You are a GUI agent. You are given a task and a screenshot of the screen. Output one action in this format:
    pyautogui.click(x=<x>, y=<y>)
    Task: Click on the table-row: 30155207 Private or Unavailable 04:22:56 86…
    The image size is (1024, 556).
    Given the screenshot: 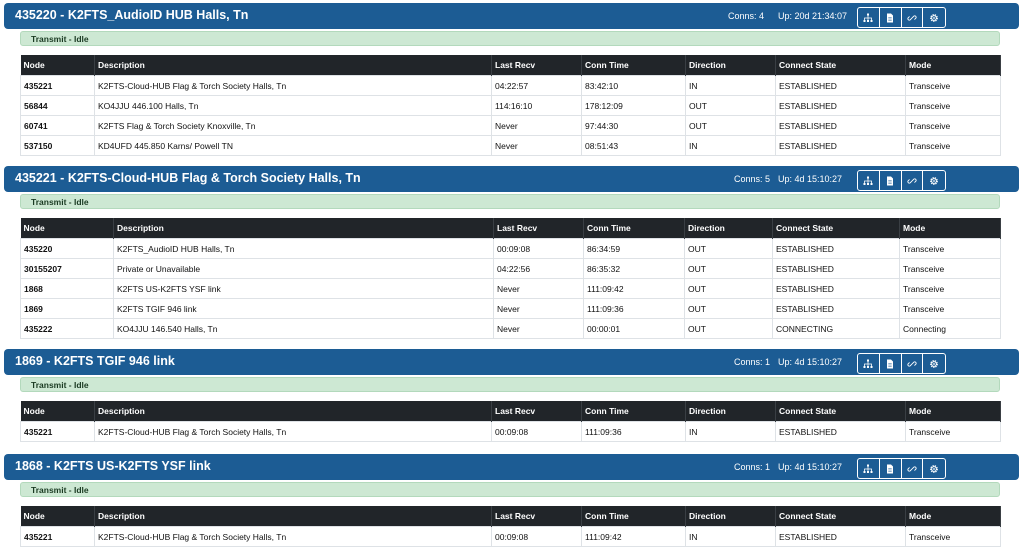 What is the action you would take?
    pyautogui.click(x=510, y=268)
    